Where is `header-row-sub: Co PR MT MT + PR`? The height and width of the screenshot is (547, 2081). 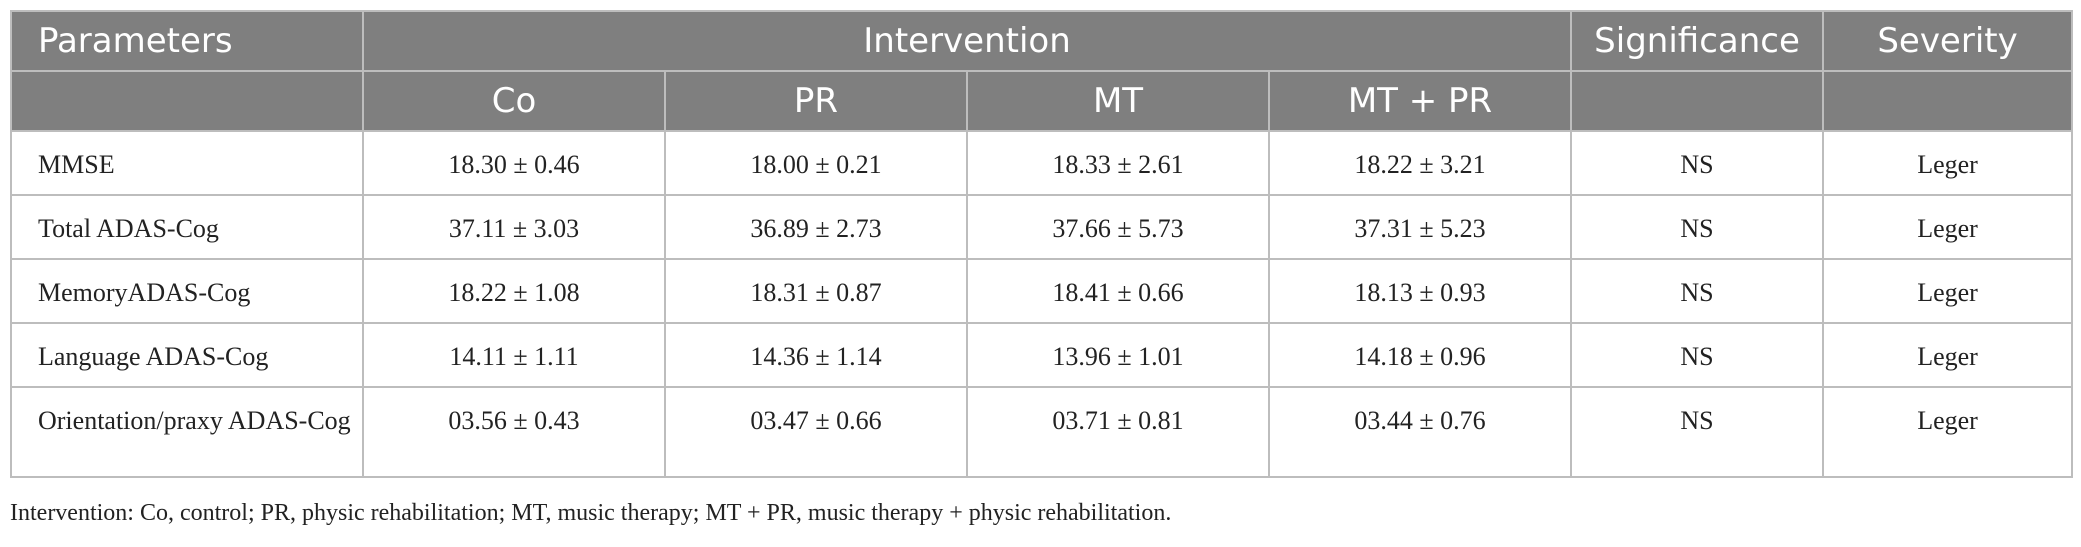 header-row-sub: Co PR MT MT + PR is located at coordinates (1042, 101).